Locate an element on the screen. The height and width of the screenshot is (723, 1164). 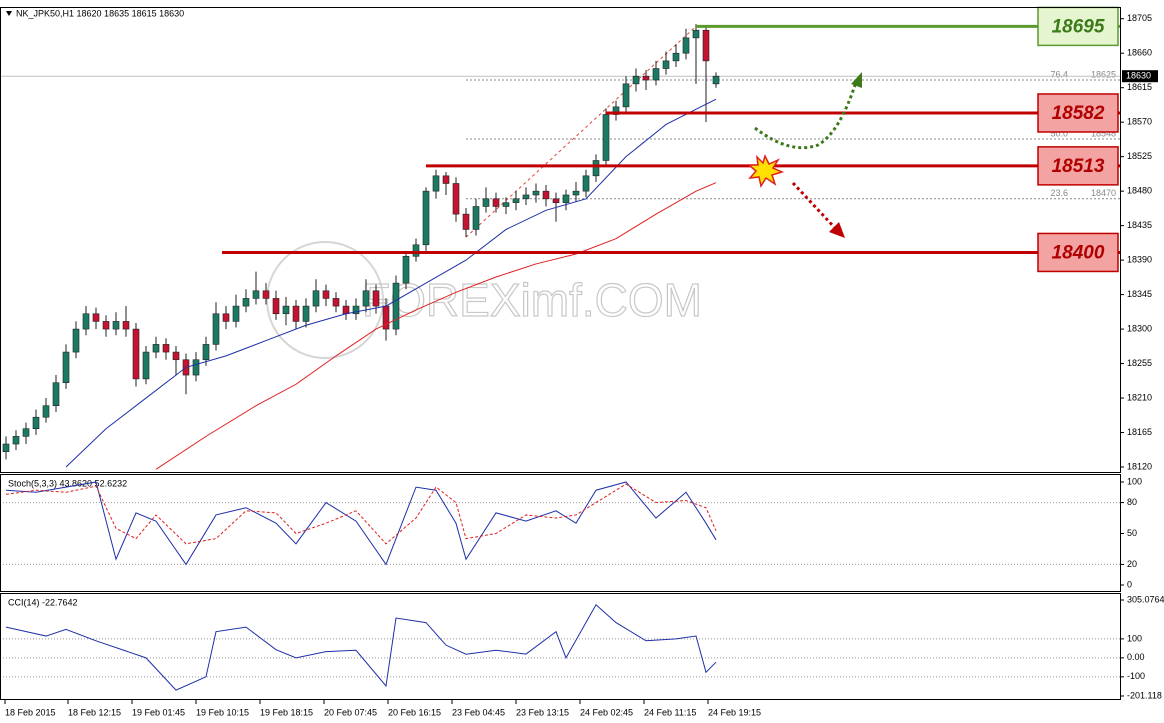
menu-triangle is located at coordinates (9, 13).